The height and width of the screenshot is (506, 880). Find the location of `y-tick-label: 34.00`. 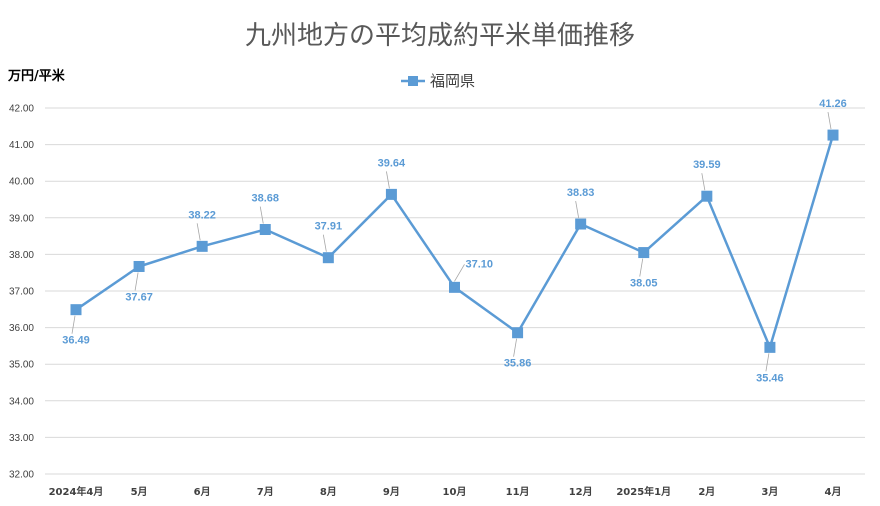

y-tick-label: 34.00 is located at coordinates (21, 401).